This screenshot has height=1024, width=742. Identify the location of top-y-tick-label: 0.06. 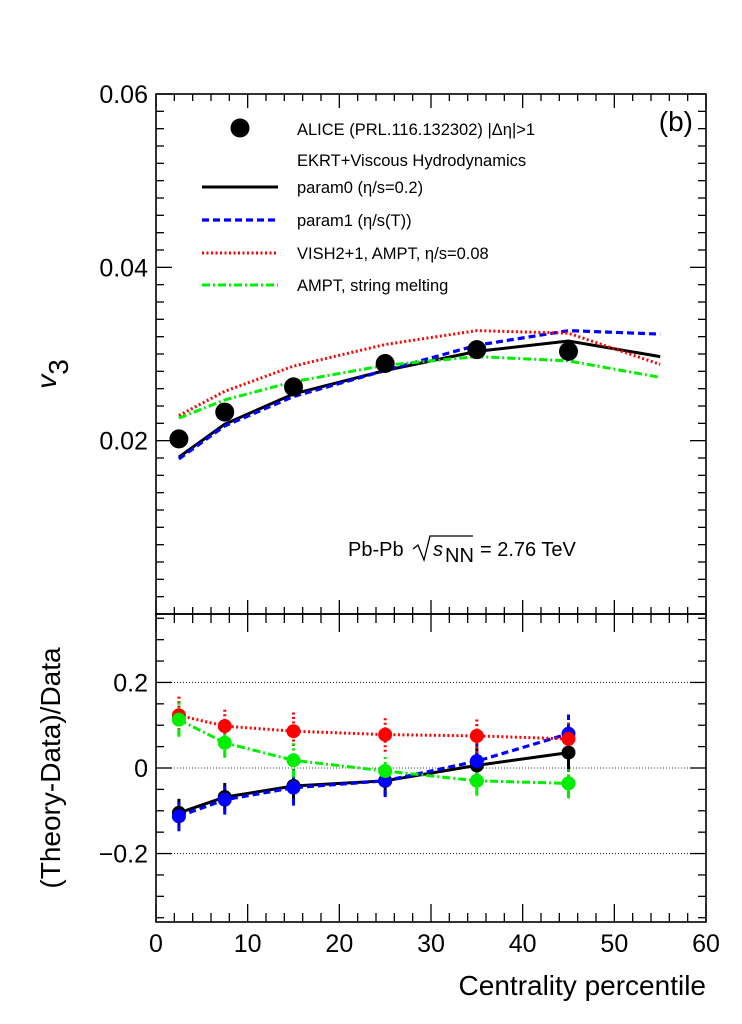
(123, 95).